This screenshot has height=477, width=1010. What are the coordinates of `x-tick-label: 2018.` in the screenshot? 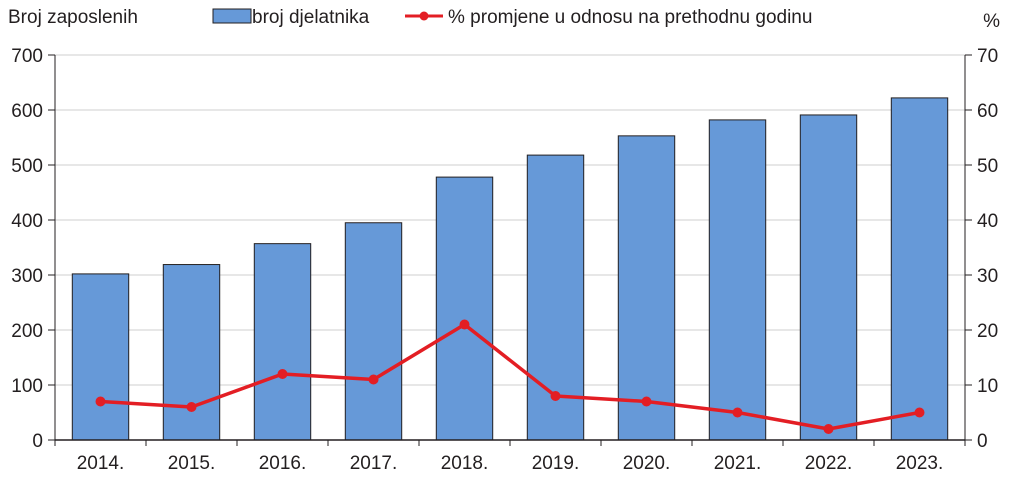 It's located at (465, 463).